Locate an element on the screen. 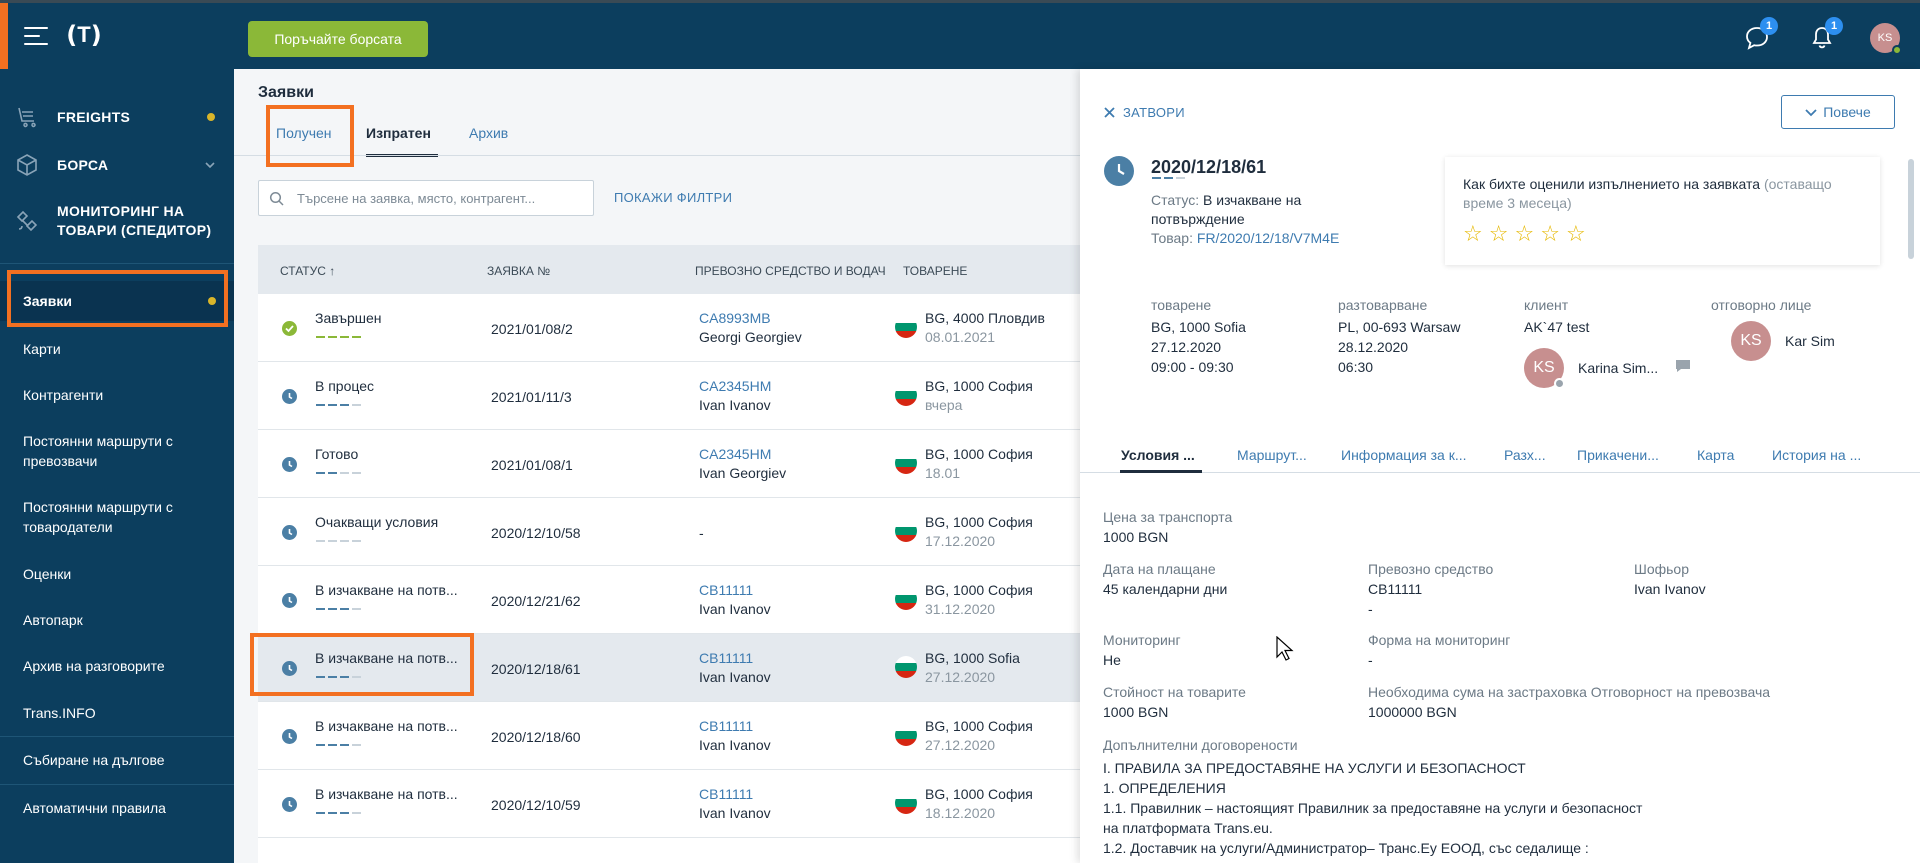 This screenshot has width=1920, height=863. sidebar-item-debt-collection: Събиране на дългове is located at coordinates (117, 760).